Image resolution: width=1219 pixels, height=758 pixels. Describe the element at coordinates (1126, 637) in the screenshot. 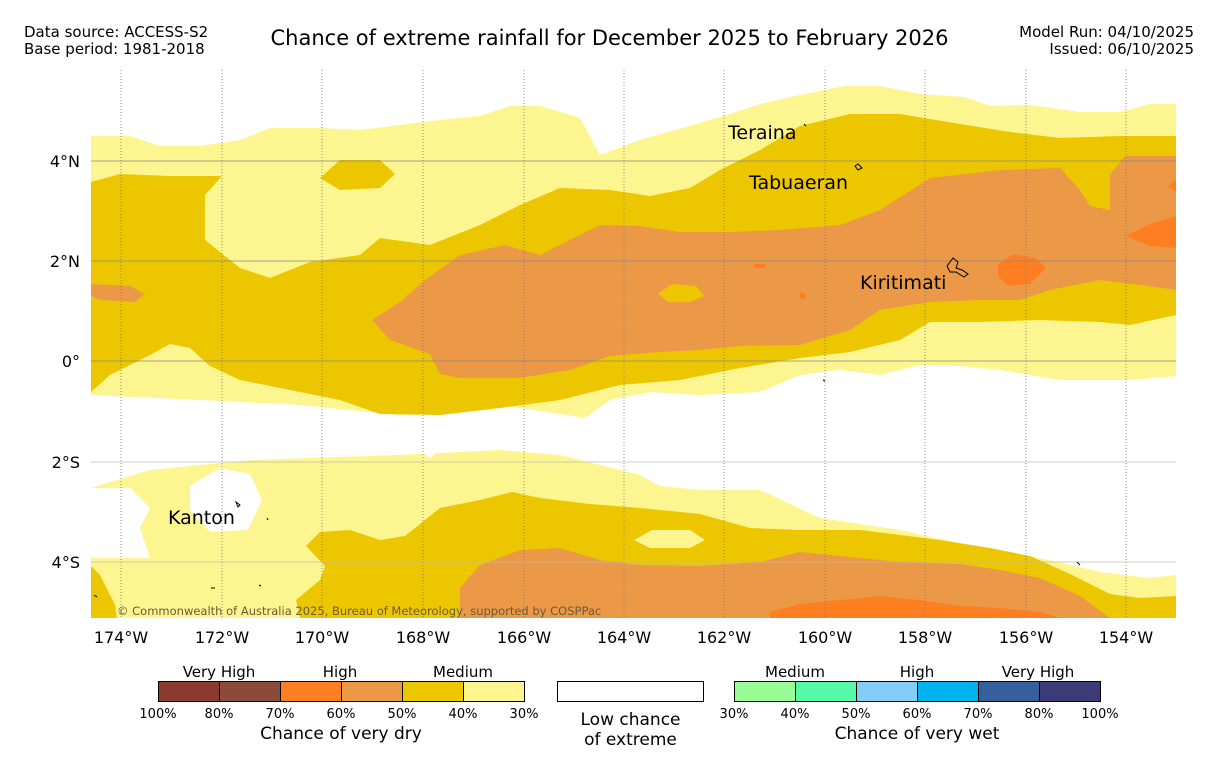

I see `lon-label: 154°W` at that location.